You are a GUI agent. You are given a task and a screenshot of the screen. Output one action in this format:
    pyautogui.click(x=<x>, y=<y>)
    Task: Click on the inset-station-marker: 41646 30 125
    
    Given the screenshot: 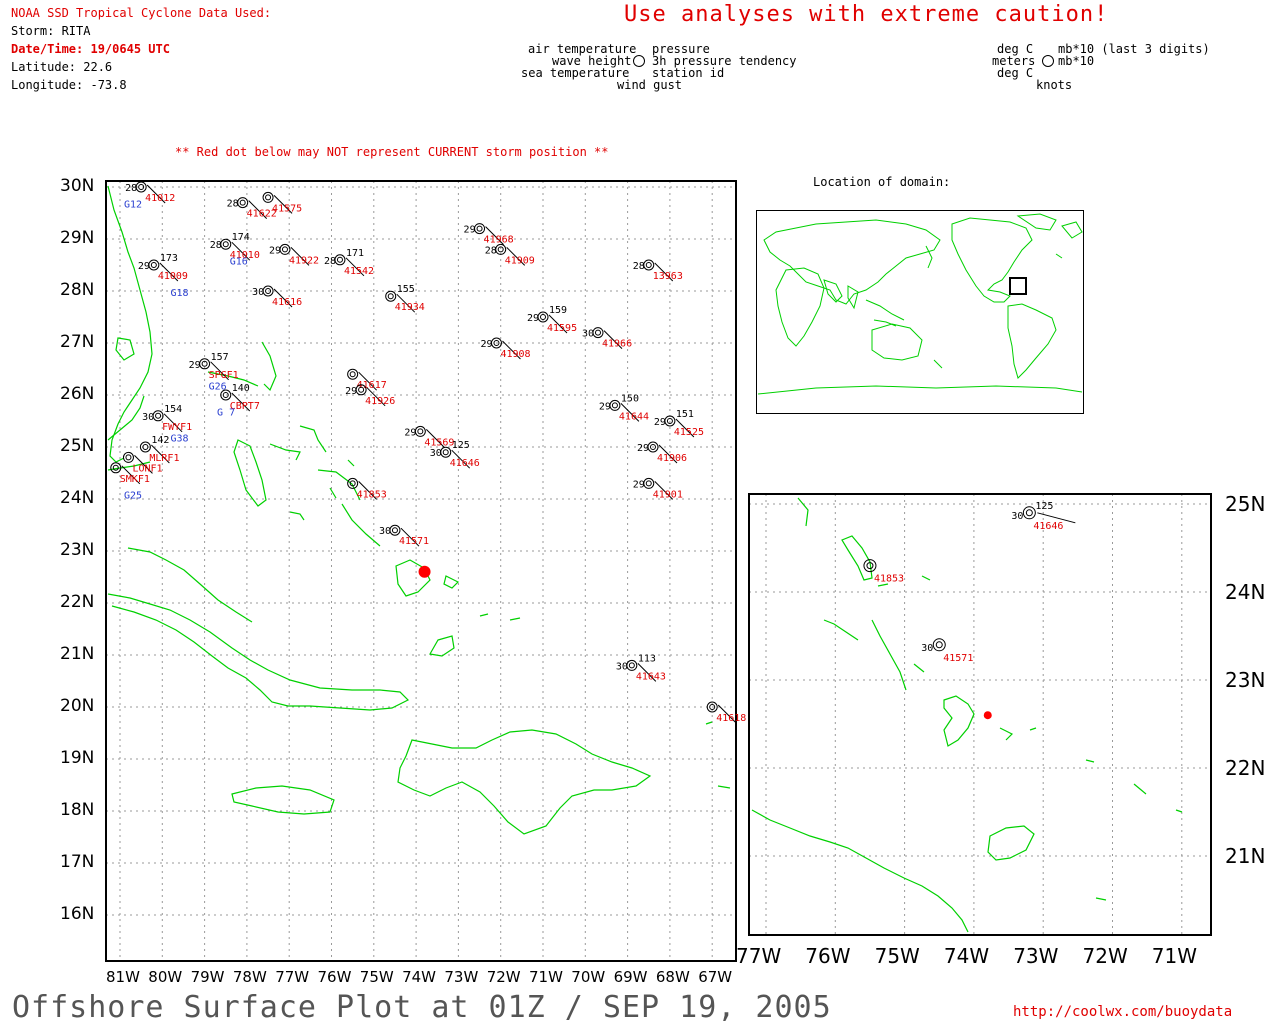 What is the action you would take?
    pyautogui.click(x=1043, y=516)
    